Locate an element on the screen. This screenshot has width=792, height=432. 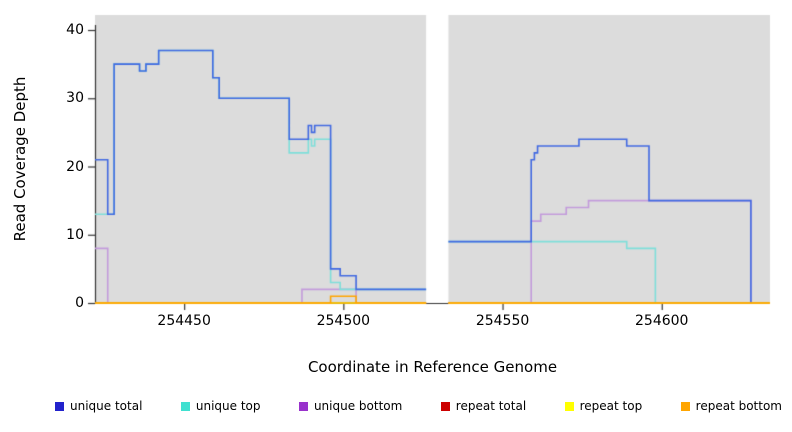
x-tick-label: 254450 is located at coordinates (184, 321).